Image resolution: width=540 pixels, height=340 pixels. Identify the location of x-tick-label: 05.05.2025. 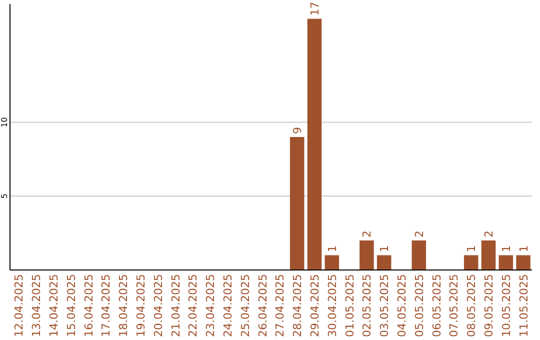
(419, 305).